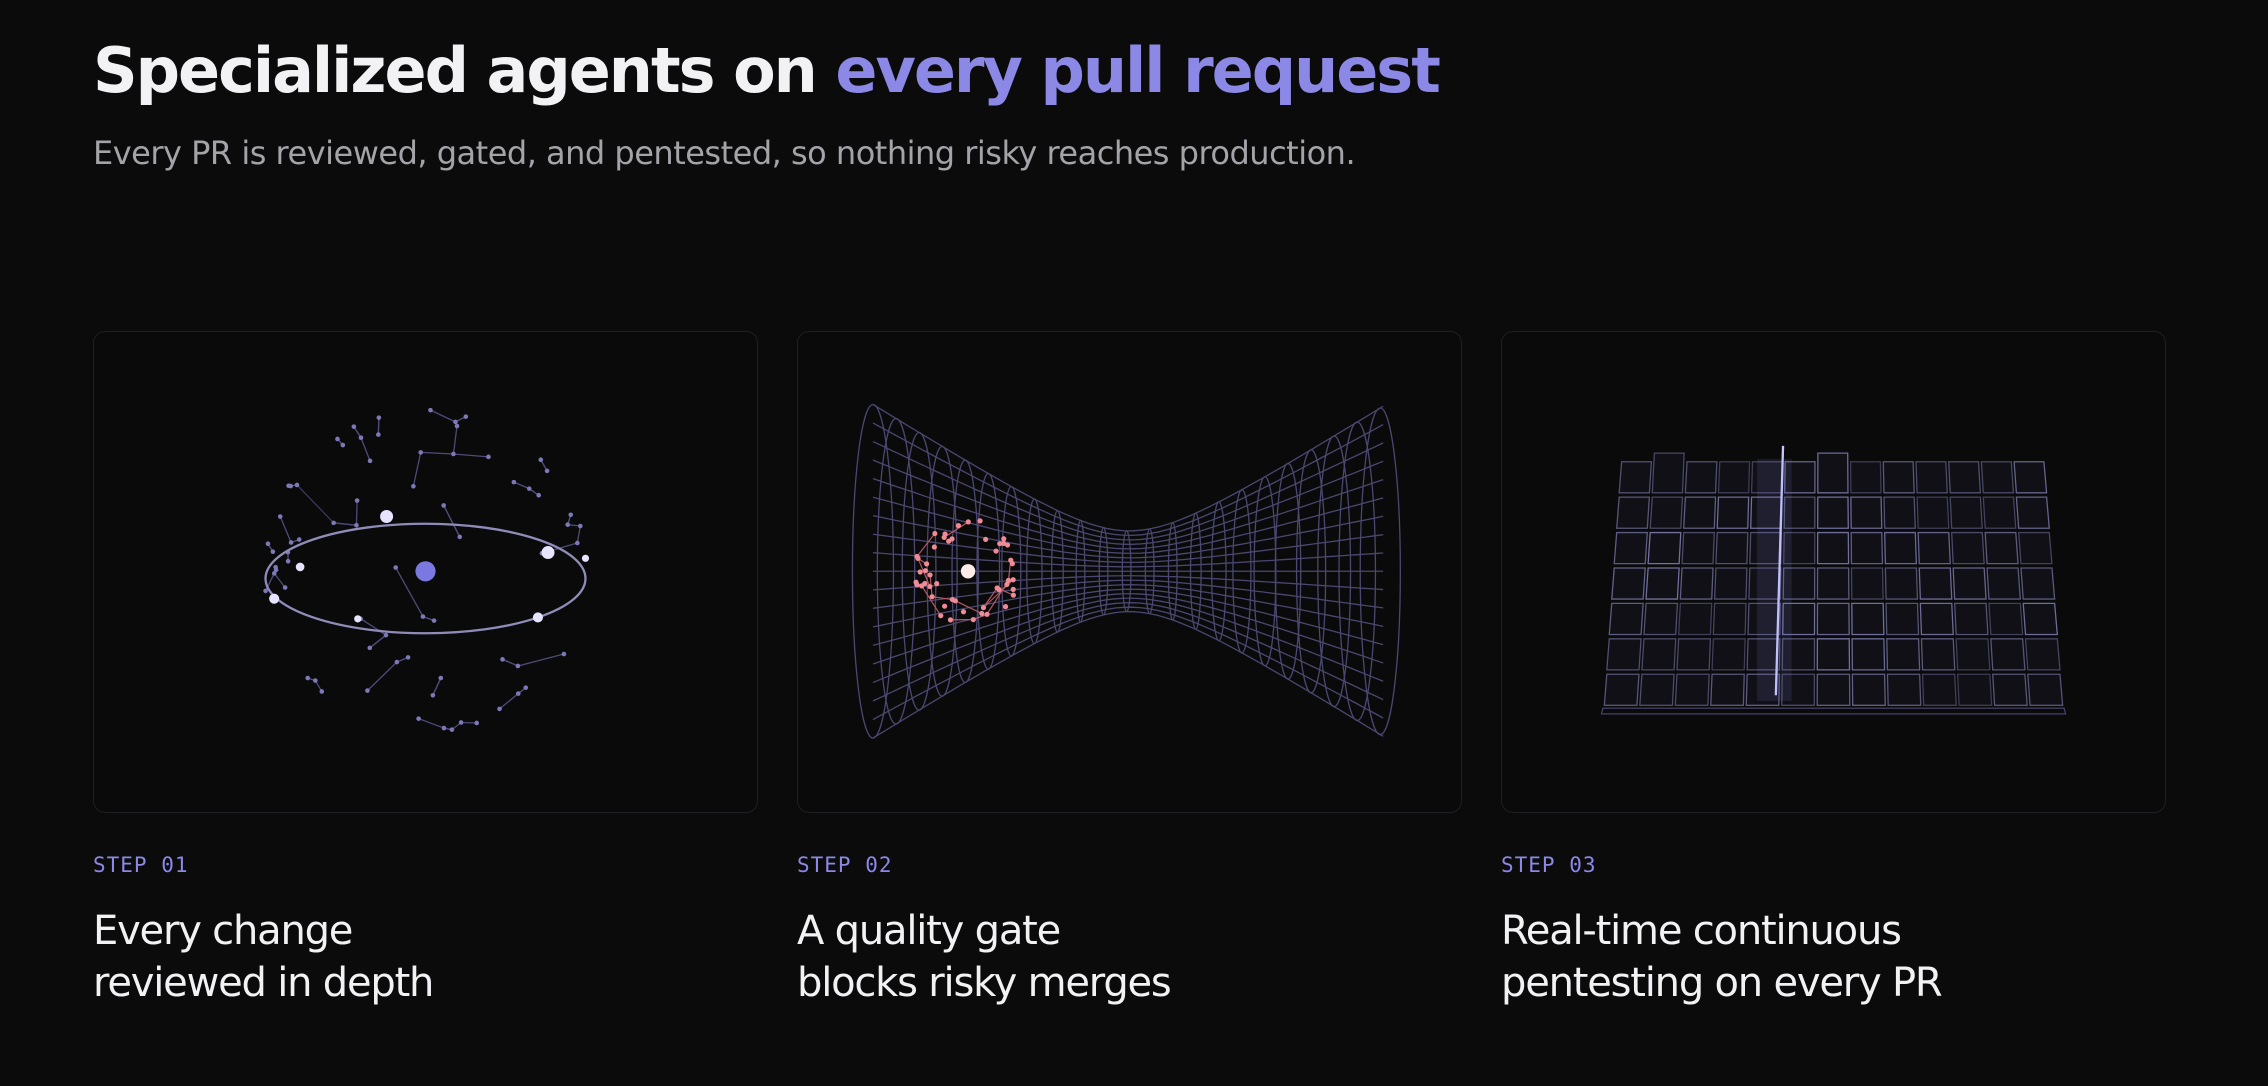  Describe the element at coordinates (1137, 70) in the screenshot. I see `headline-highlight: every pull request` at that location.